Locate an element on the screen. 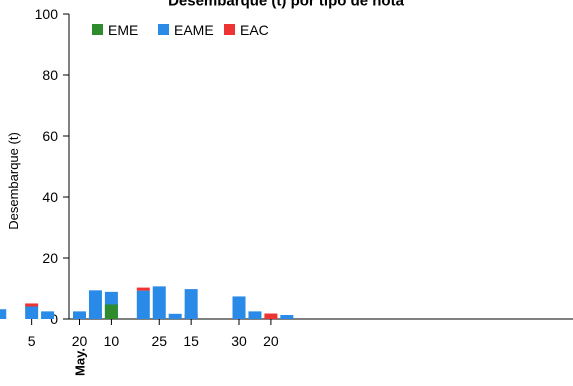 The image size is (573, 386). x-tick-label: 30 is located at coordinates (239, 341).